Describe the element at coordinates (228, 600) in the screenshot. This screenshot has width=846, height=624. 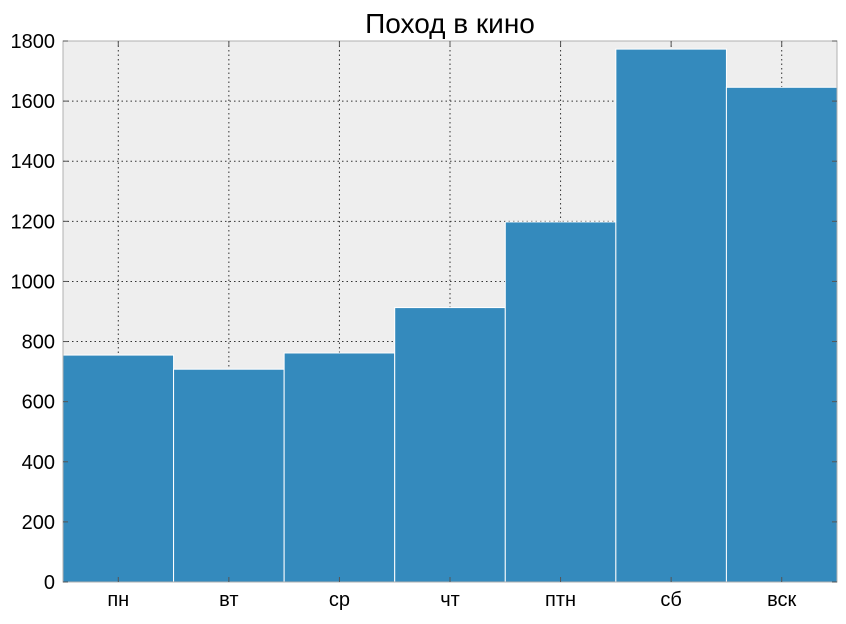
I see `x-tick-label: вт` at that location.